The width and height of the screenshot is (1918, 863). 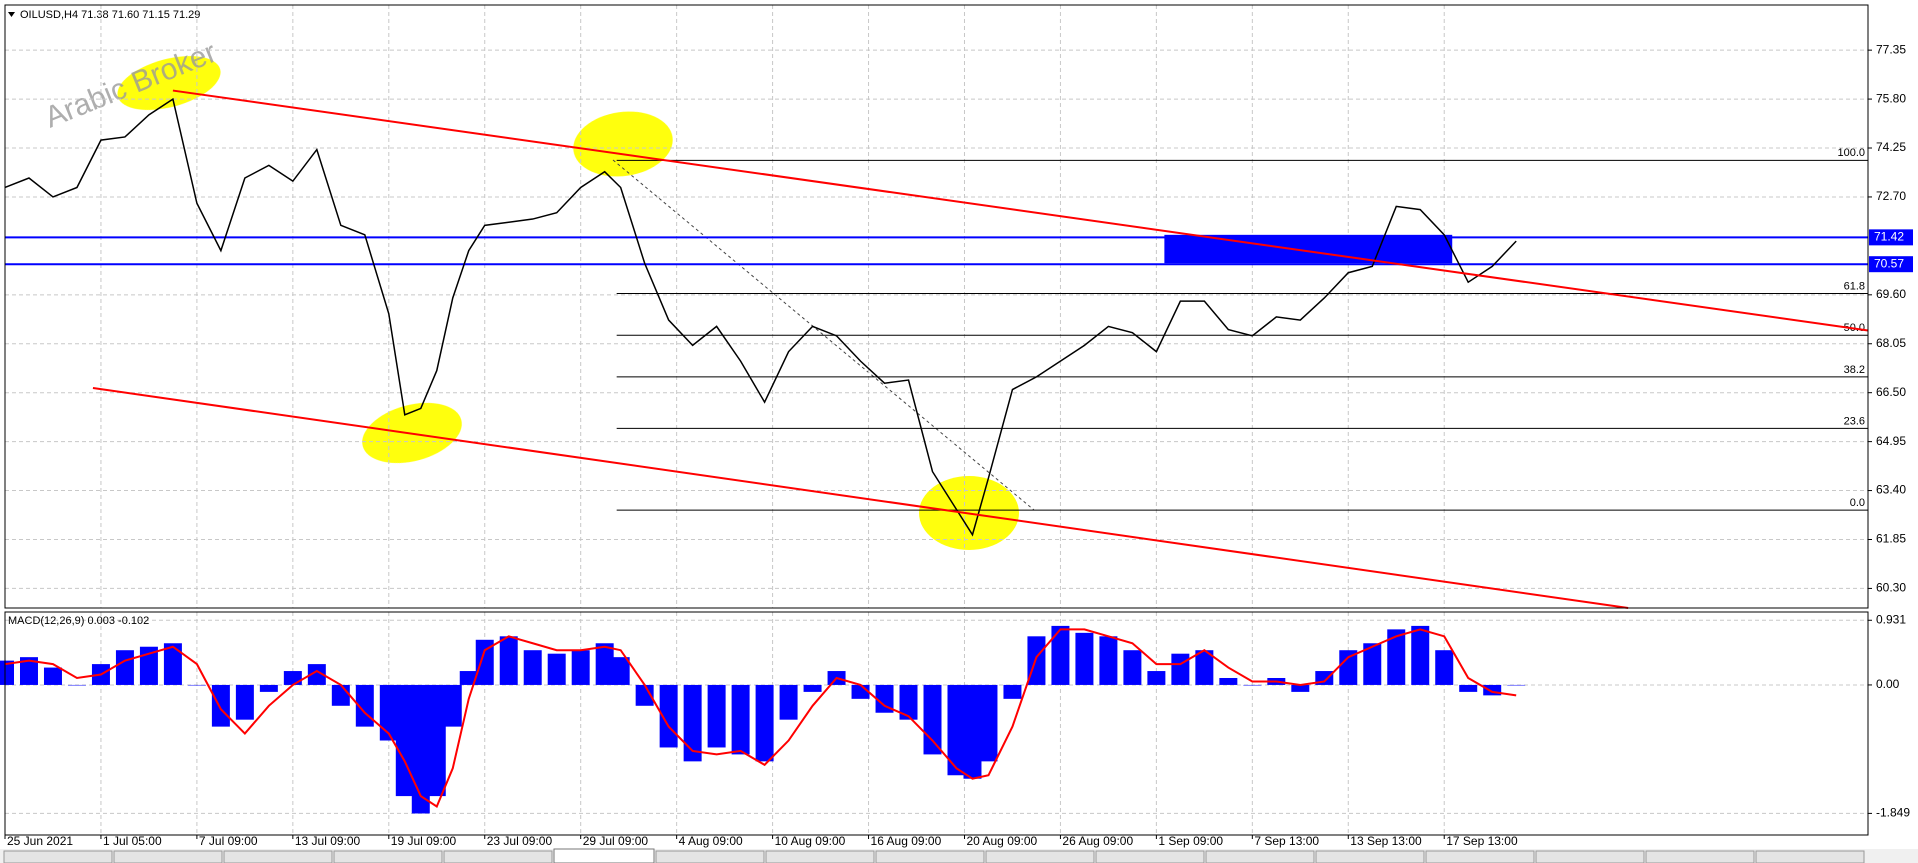 What do you see at coordinates (1891, 539) in the screenshot?
I see `y-tick-label: 61.85` at bounding box center [1891, 539].